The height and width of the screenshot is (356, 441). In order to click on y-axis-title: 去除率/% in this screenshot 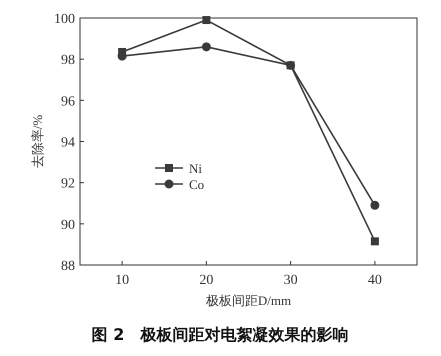, I will do `click(37, 141)`.